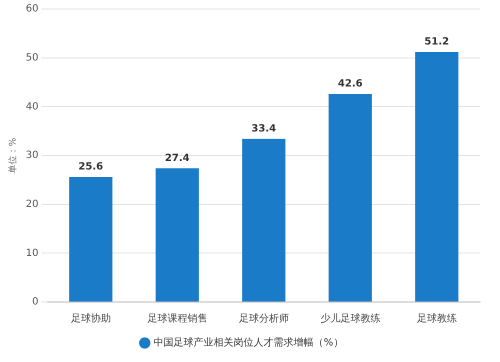 The width and height of the screenshot is (500, 362). I want to click on data-label: 33.4, so click(263, 128).